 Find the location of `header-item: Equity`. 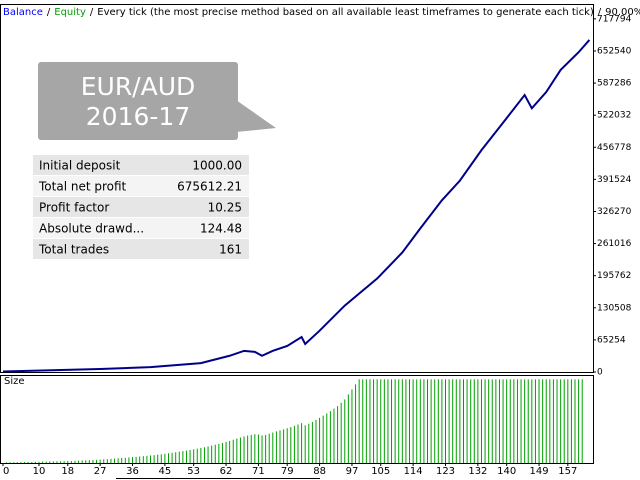

header-item: Equity is located at coordinates (70, 12).